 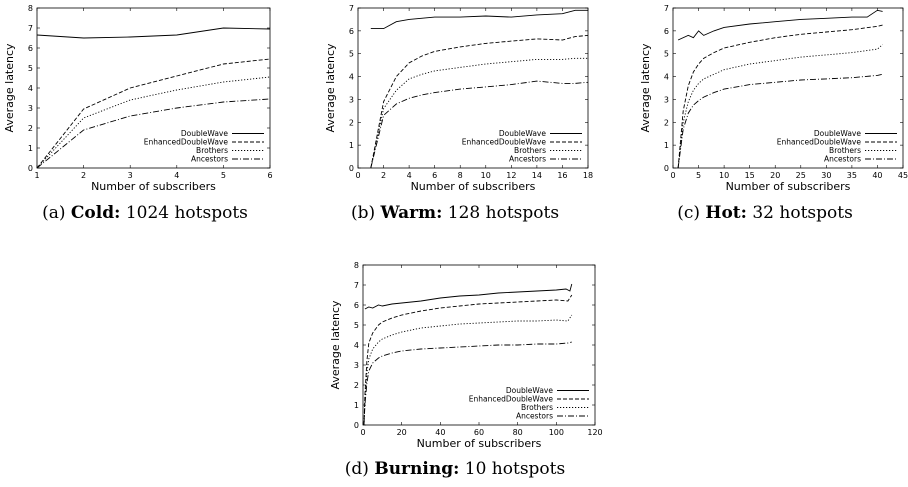 I want to click on x-tick-label: 120, so click(x=594, y=432).